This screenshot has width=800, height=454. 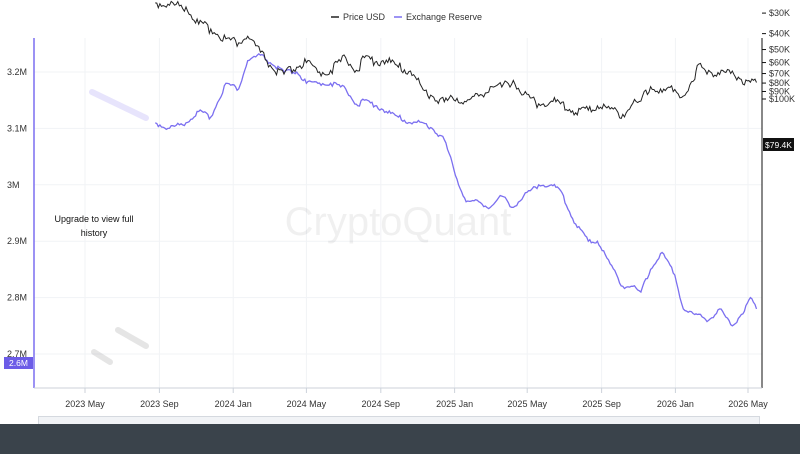 What do you see at coordinates (748, 404) in the screenshot?
I see `x-tick-label: 2026 May` at bounding box center [748, 404].